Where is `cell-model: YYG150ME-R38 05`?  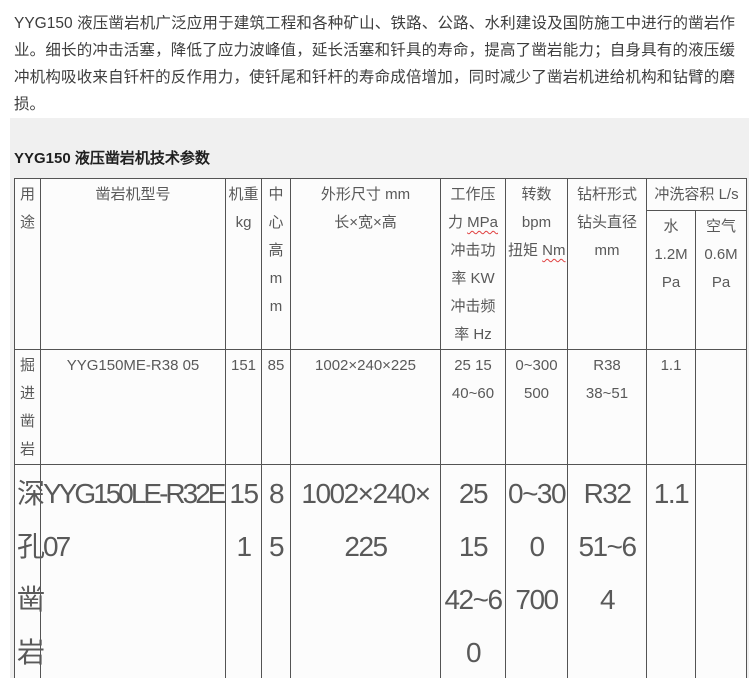
cell-model: YYG150ME-R38 05 is located at coordinates (133, 407).